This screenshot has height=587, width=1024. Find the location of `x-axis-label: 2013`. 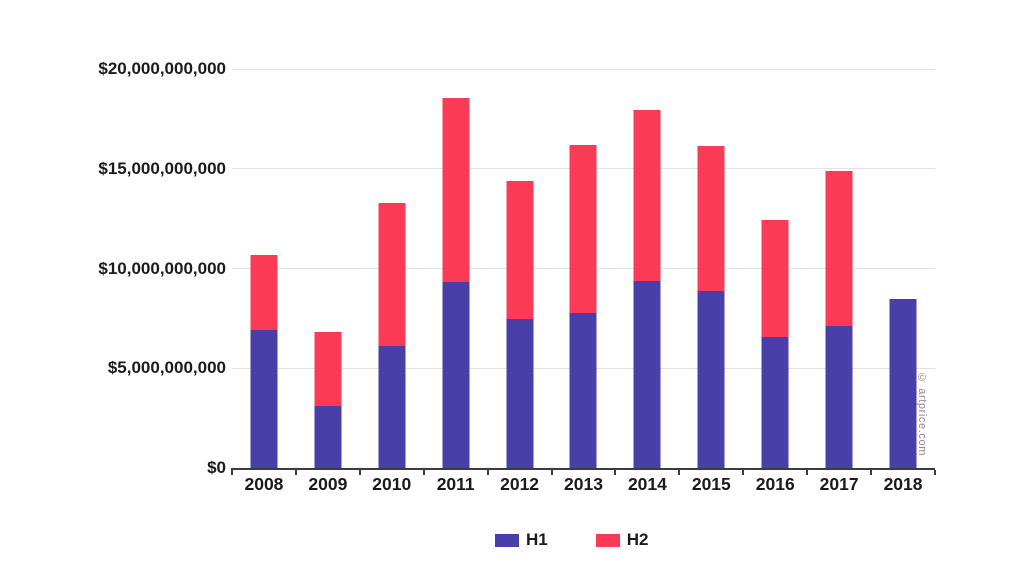

x-axis-label: 2013 is located at coordinates (583, 484).